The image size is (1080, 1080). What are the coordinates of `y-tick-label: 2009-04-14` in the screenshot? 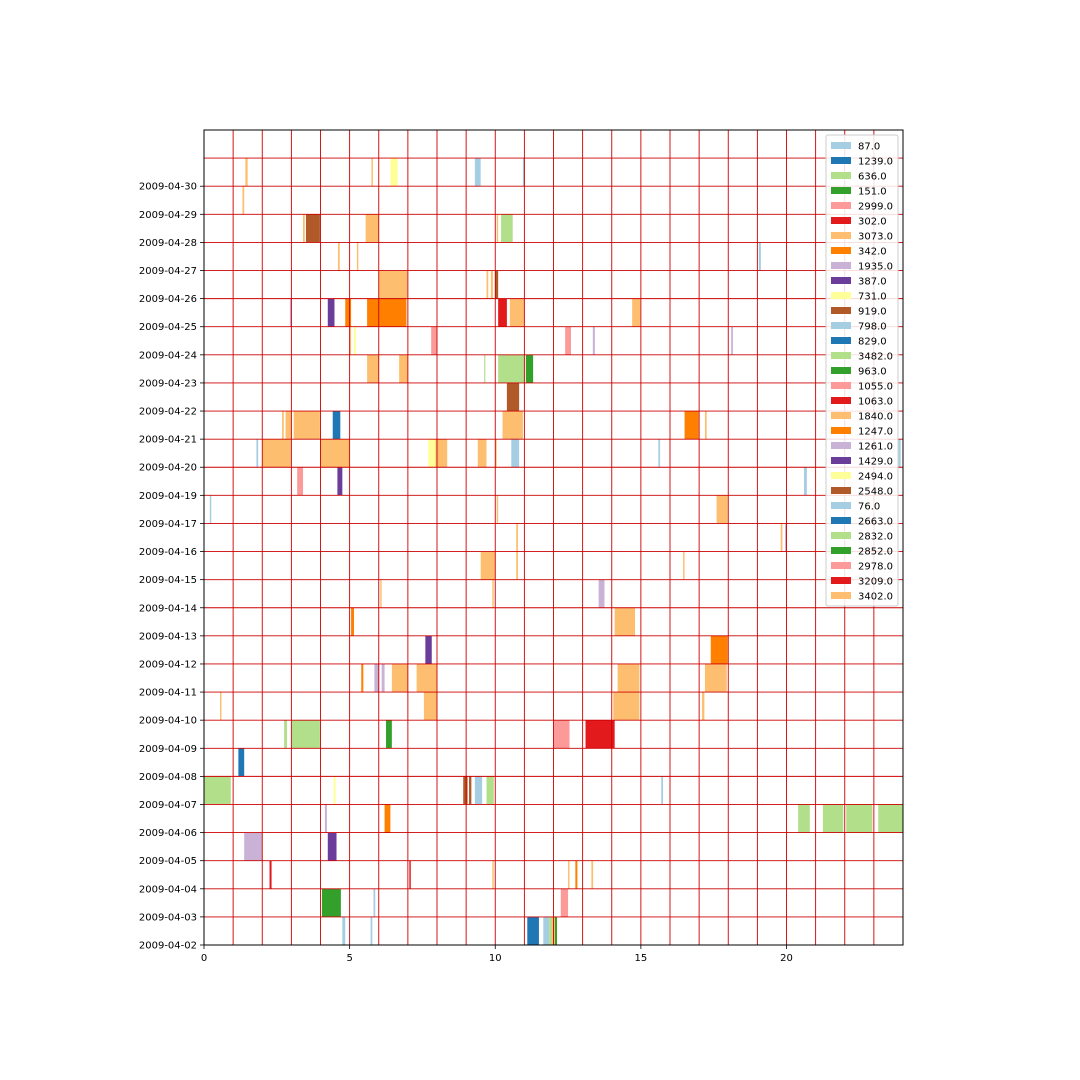 It's located at (168, 608).